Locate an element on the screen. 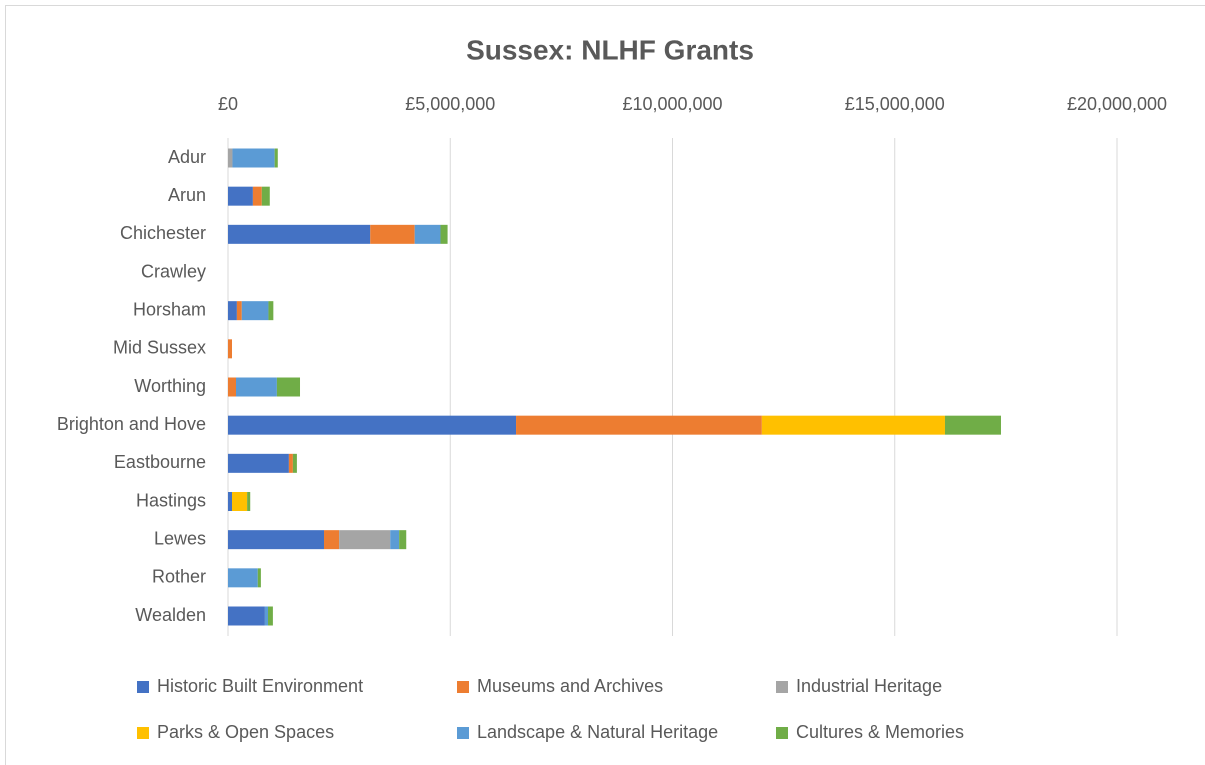 This screenshot has height=765, width=1205. x-tick-label: £0 is located at coordinates (228, 104).